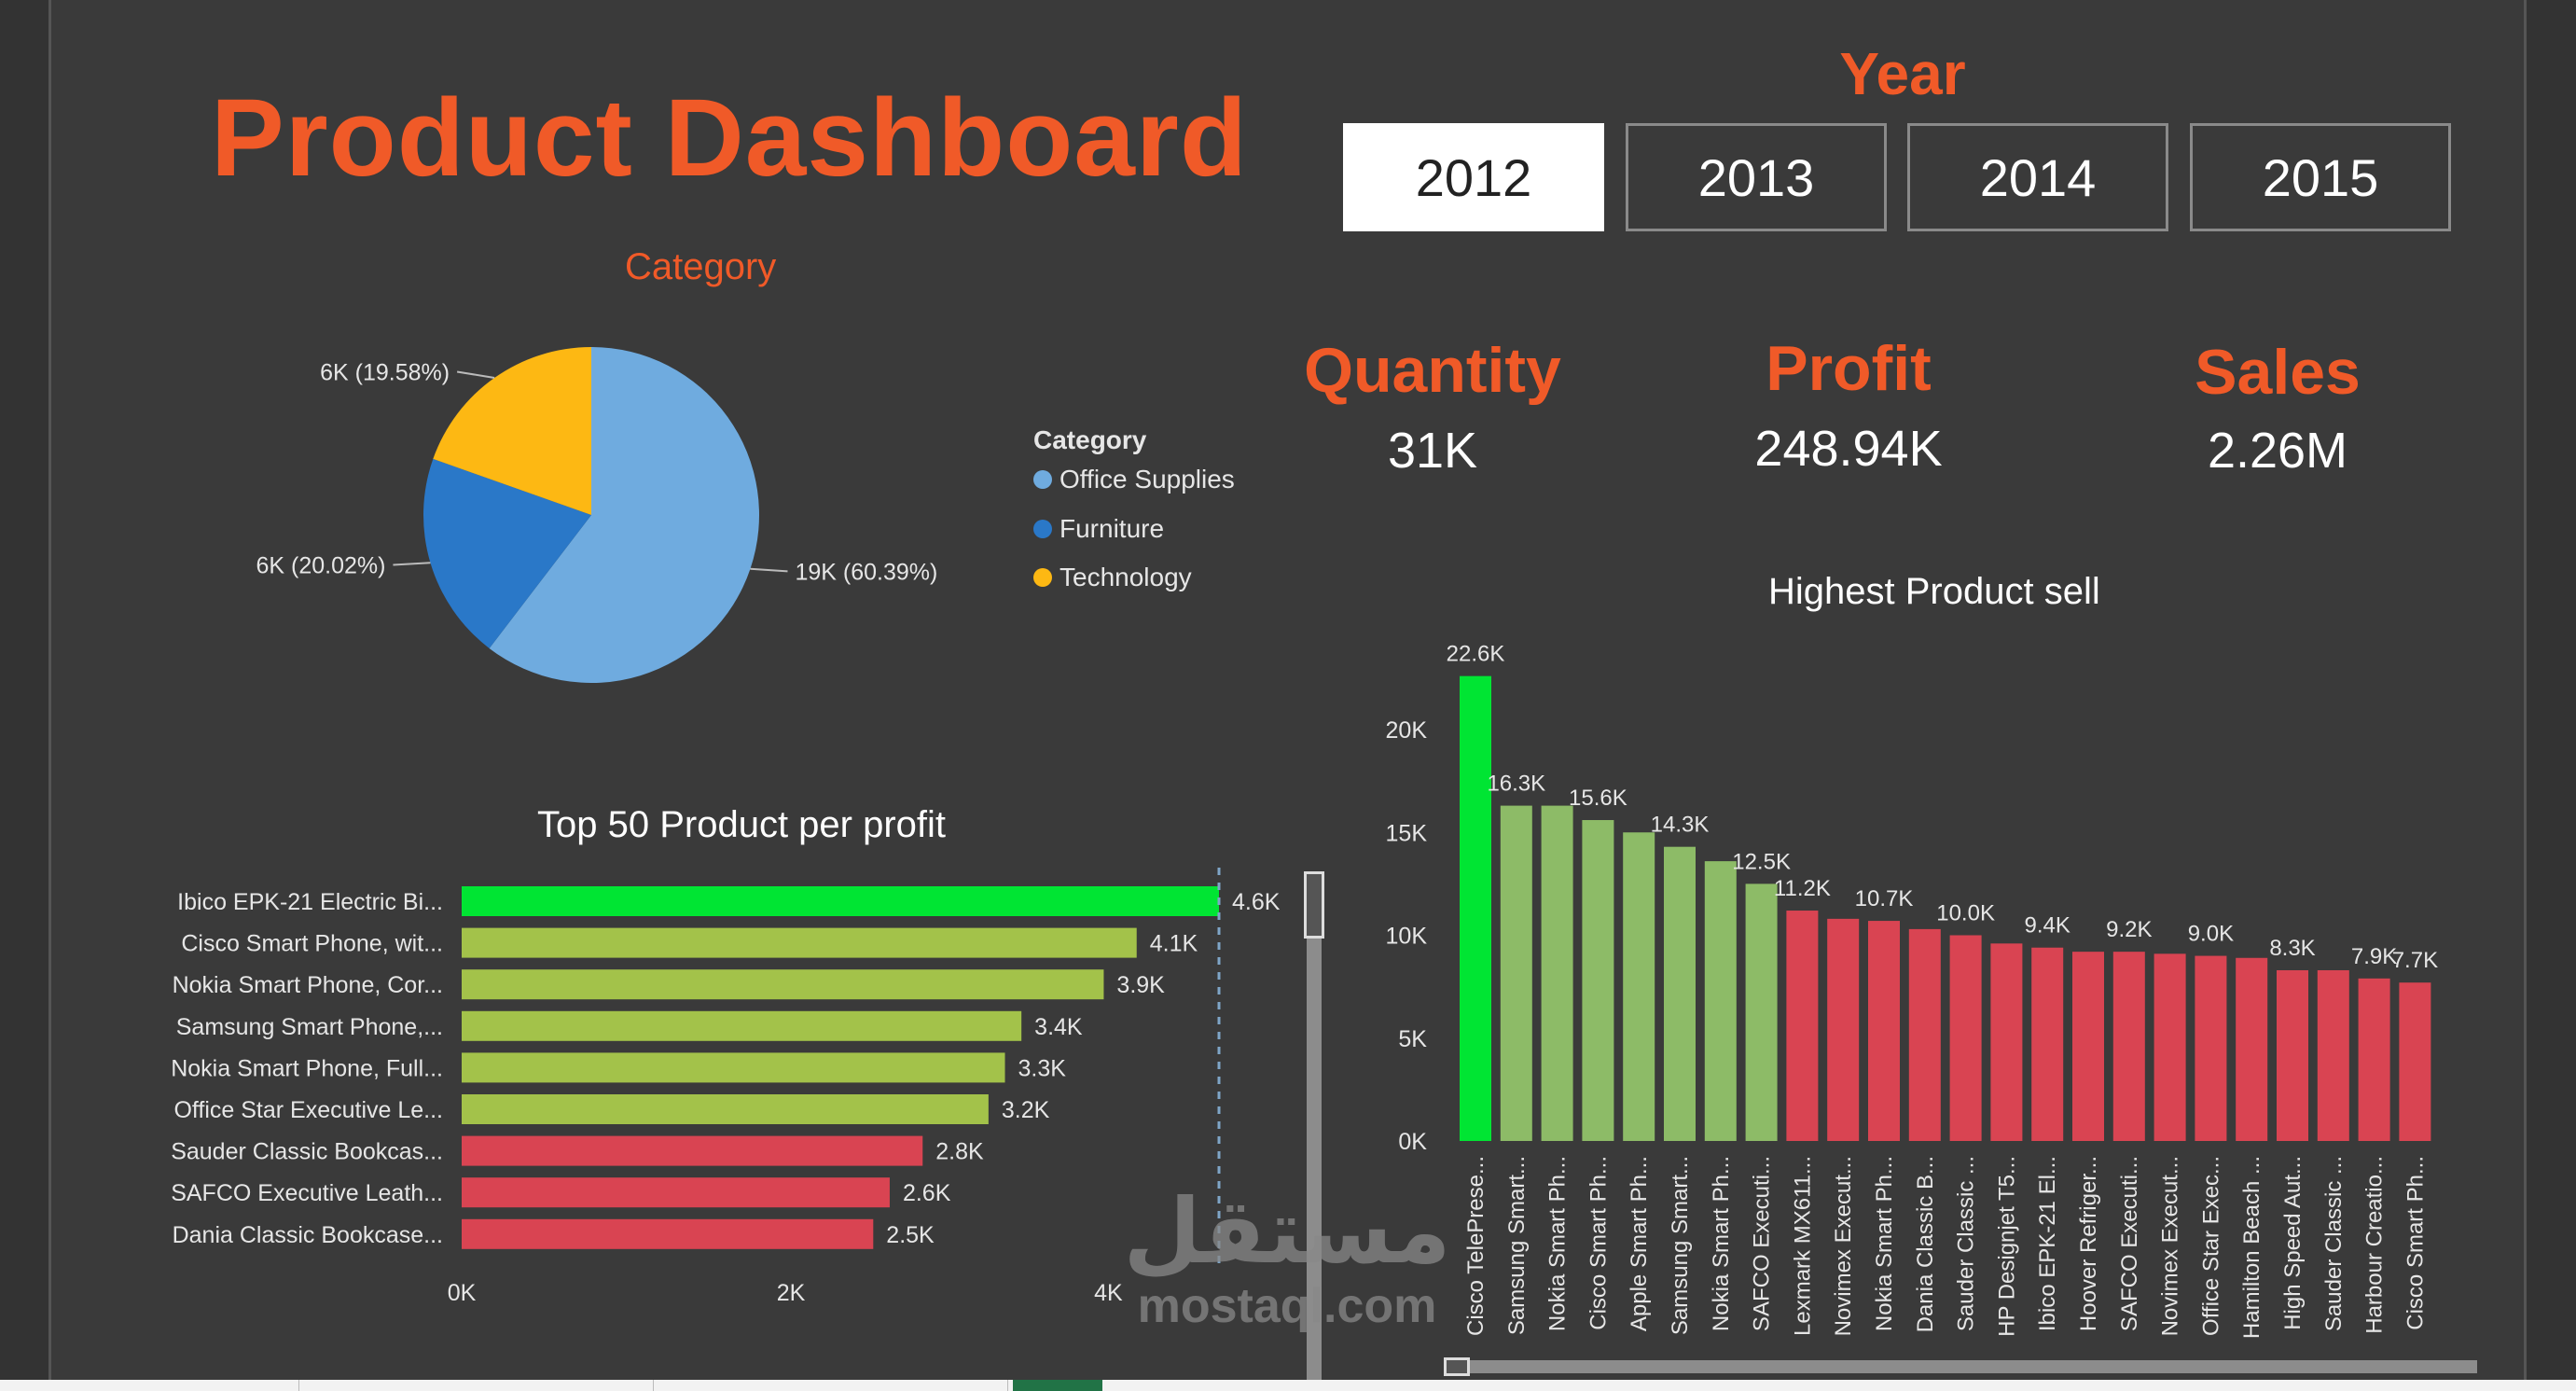 The width and height of the screenshot is (2576, 1391). Describe the element at coordinates (1432, 370) in the screenshot. I see `kpi-quantity-label: Quantity` at that location.